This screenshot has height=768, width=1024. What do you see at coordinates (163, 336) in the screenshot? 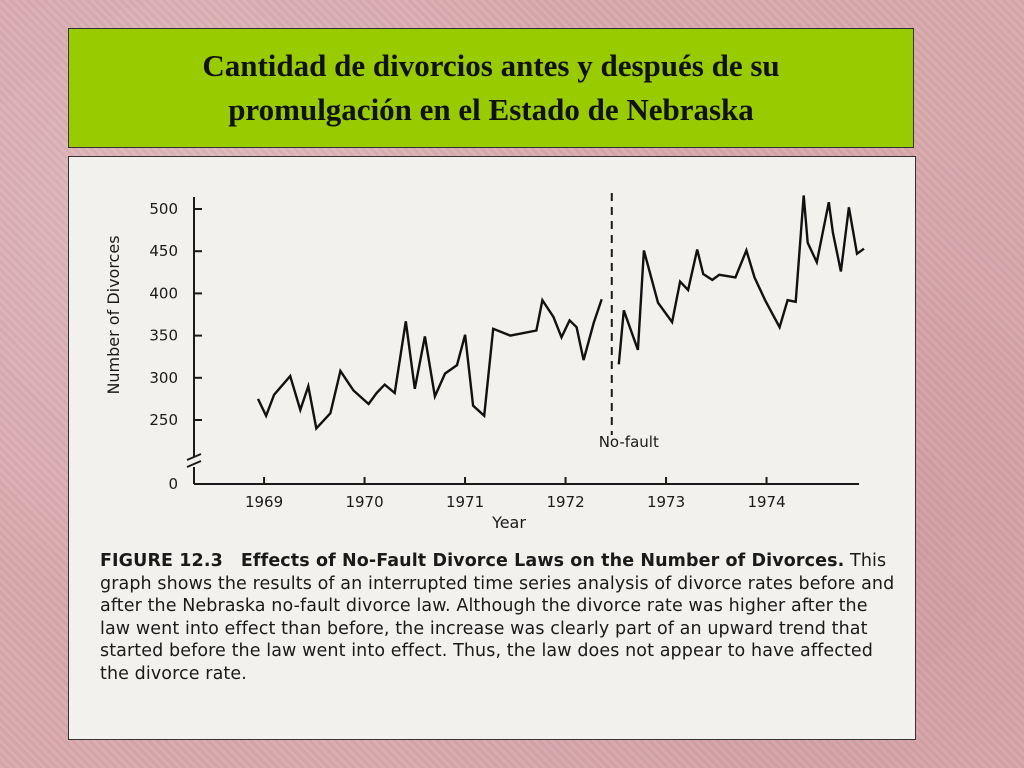
I see `y-tick-label: 350` at bounding box center [163, 336].